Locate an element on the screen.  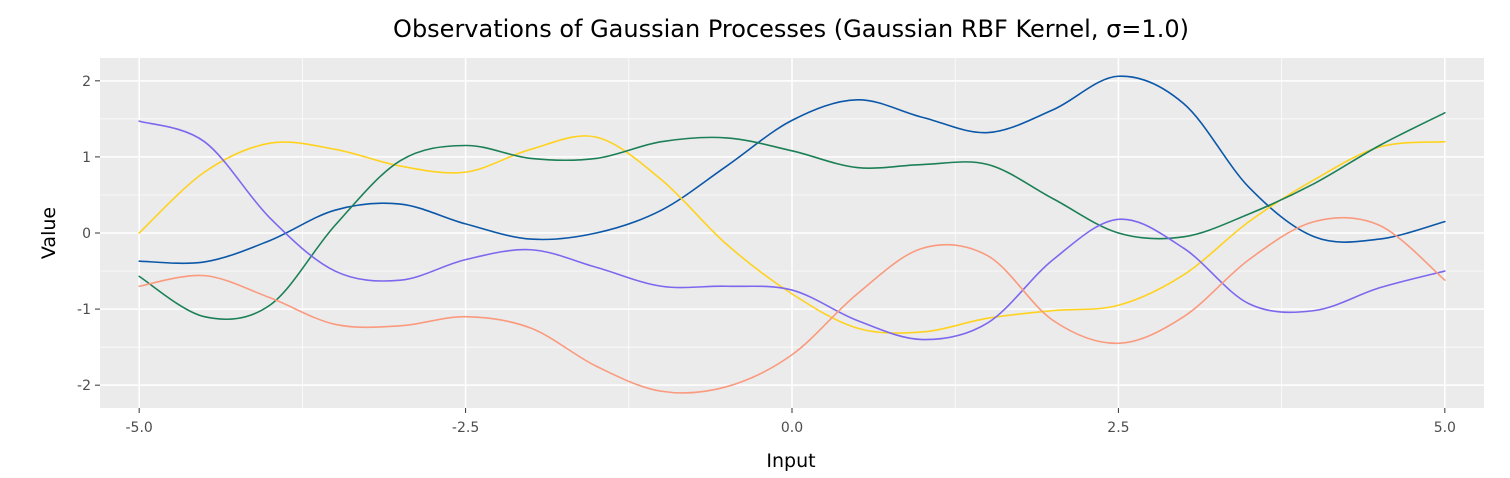
y-tick-label: -1 is located at coordinates (84, 310).